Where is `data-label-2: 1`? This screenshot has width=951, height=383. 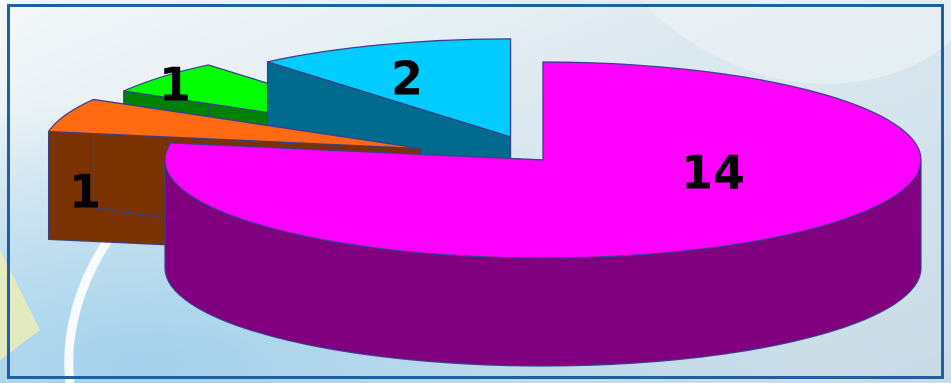
data-label-2: 1 is located at coordinates (175, 85).